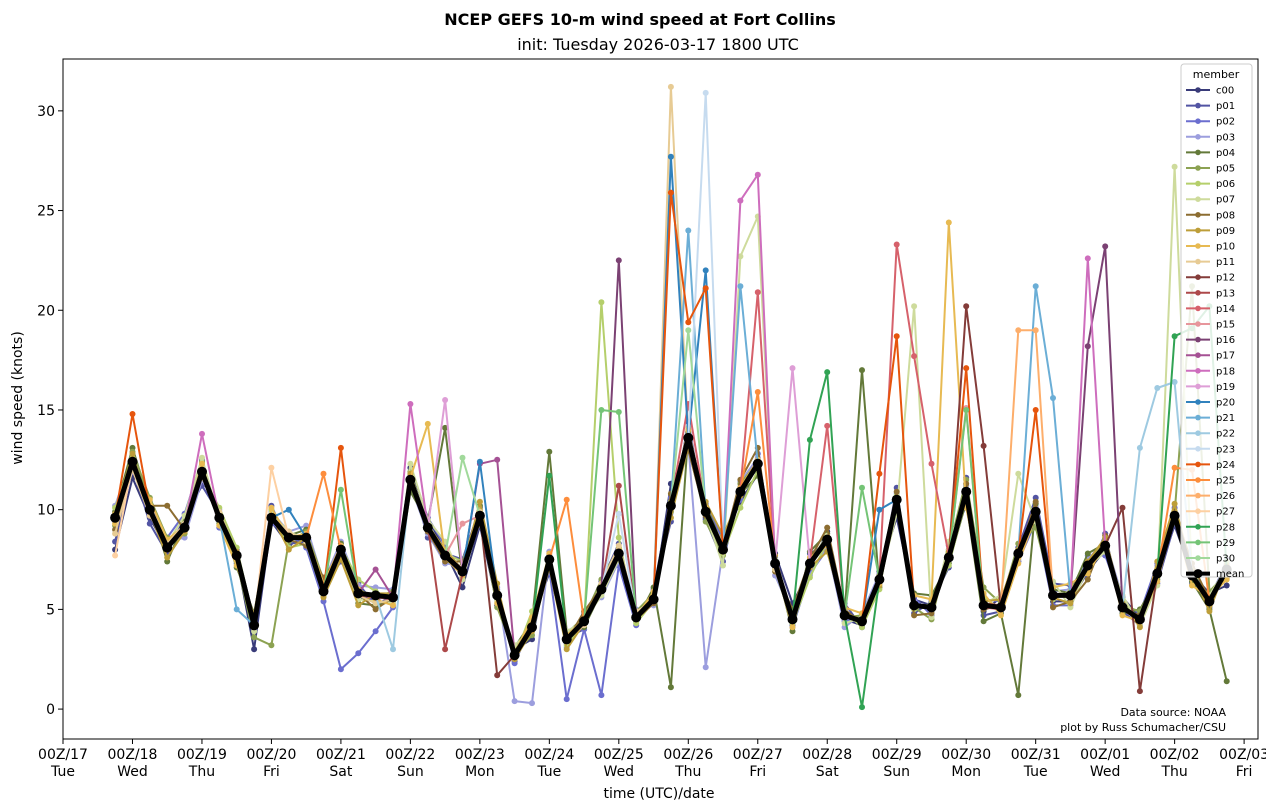 Image resolution: width=1266 pixels, height=812 pixels. I want to click on legend-label-mean: mean, so click(1230, 574).